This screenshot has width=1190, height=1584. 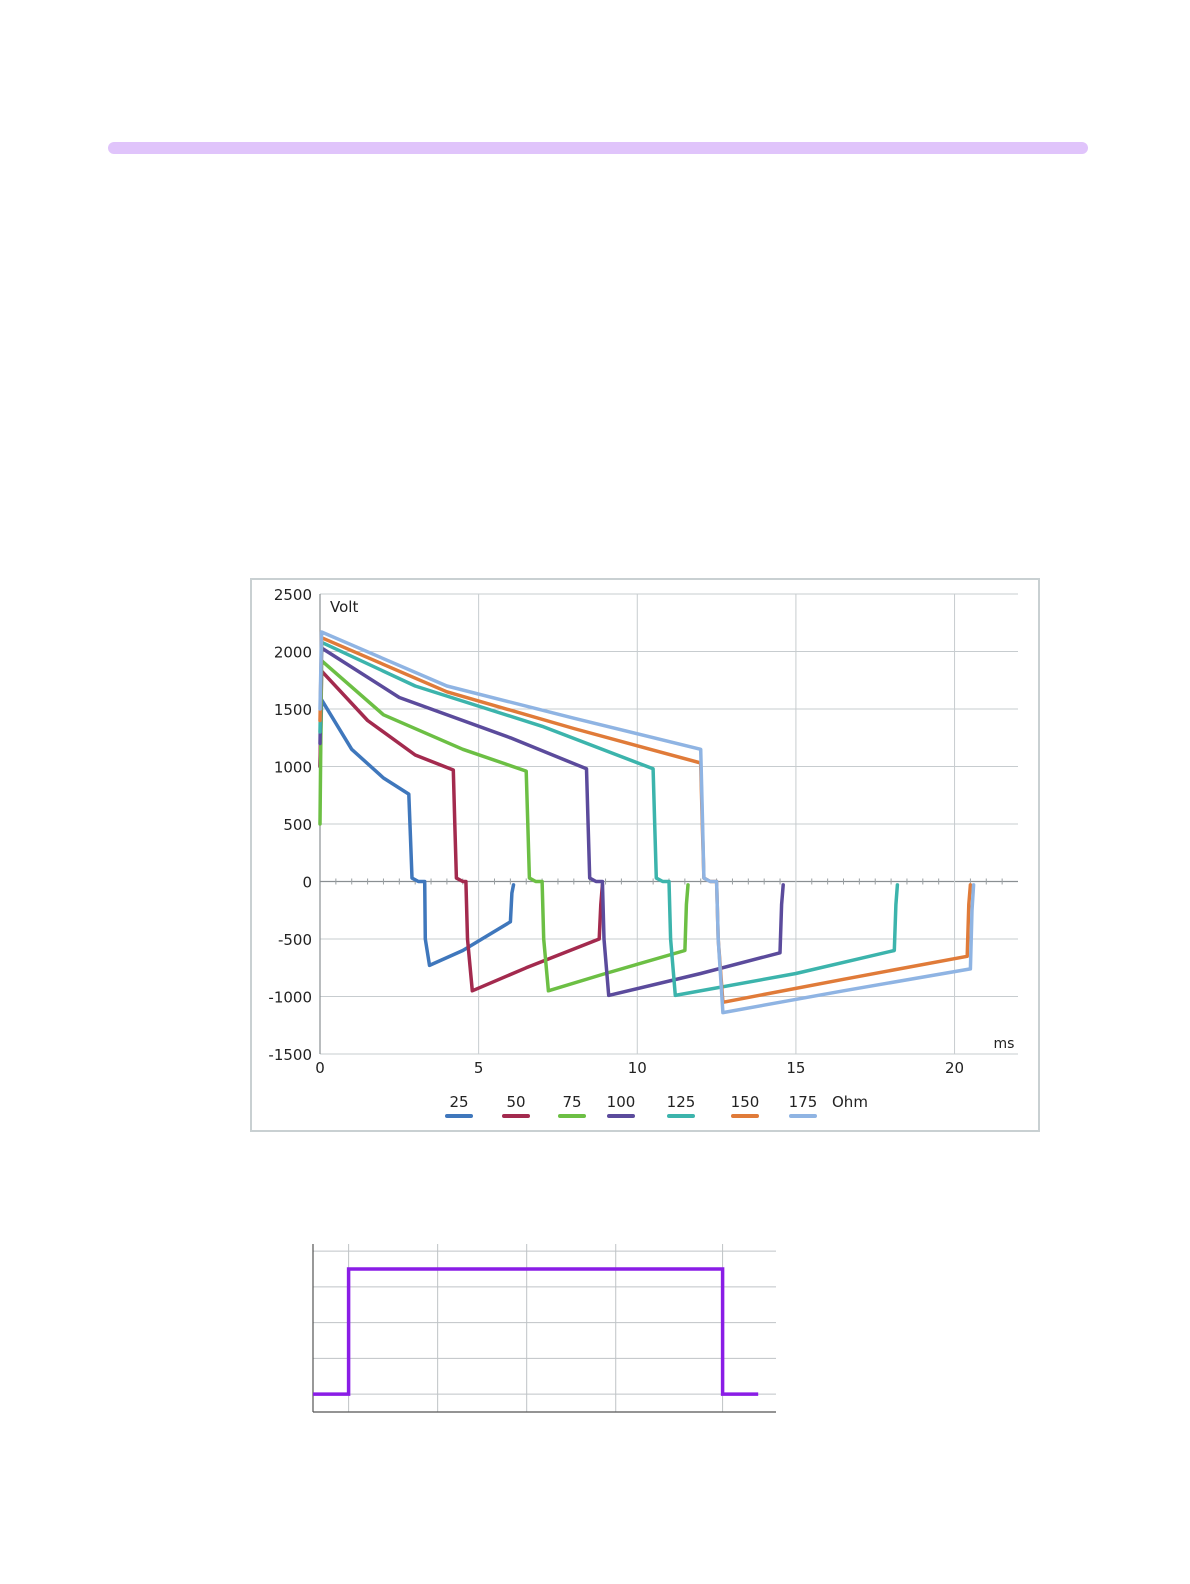 I want to click on legend-label-75: 75, so click(x=571, y=1102).